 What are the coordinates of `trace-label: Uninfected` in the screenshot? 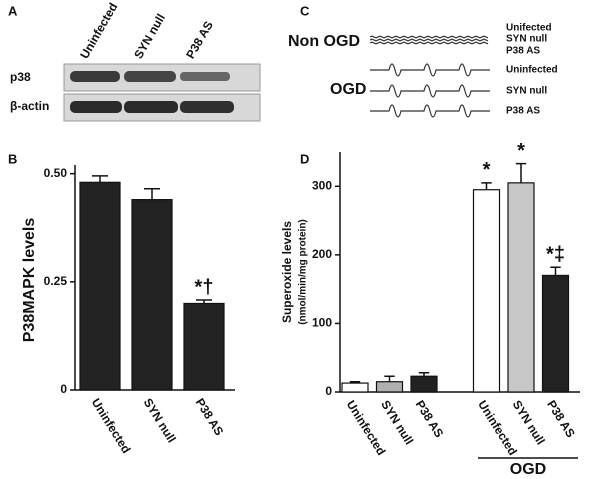 It's located at (532, 70).